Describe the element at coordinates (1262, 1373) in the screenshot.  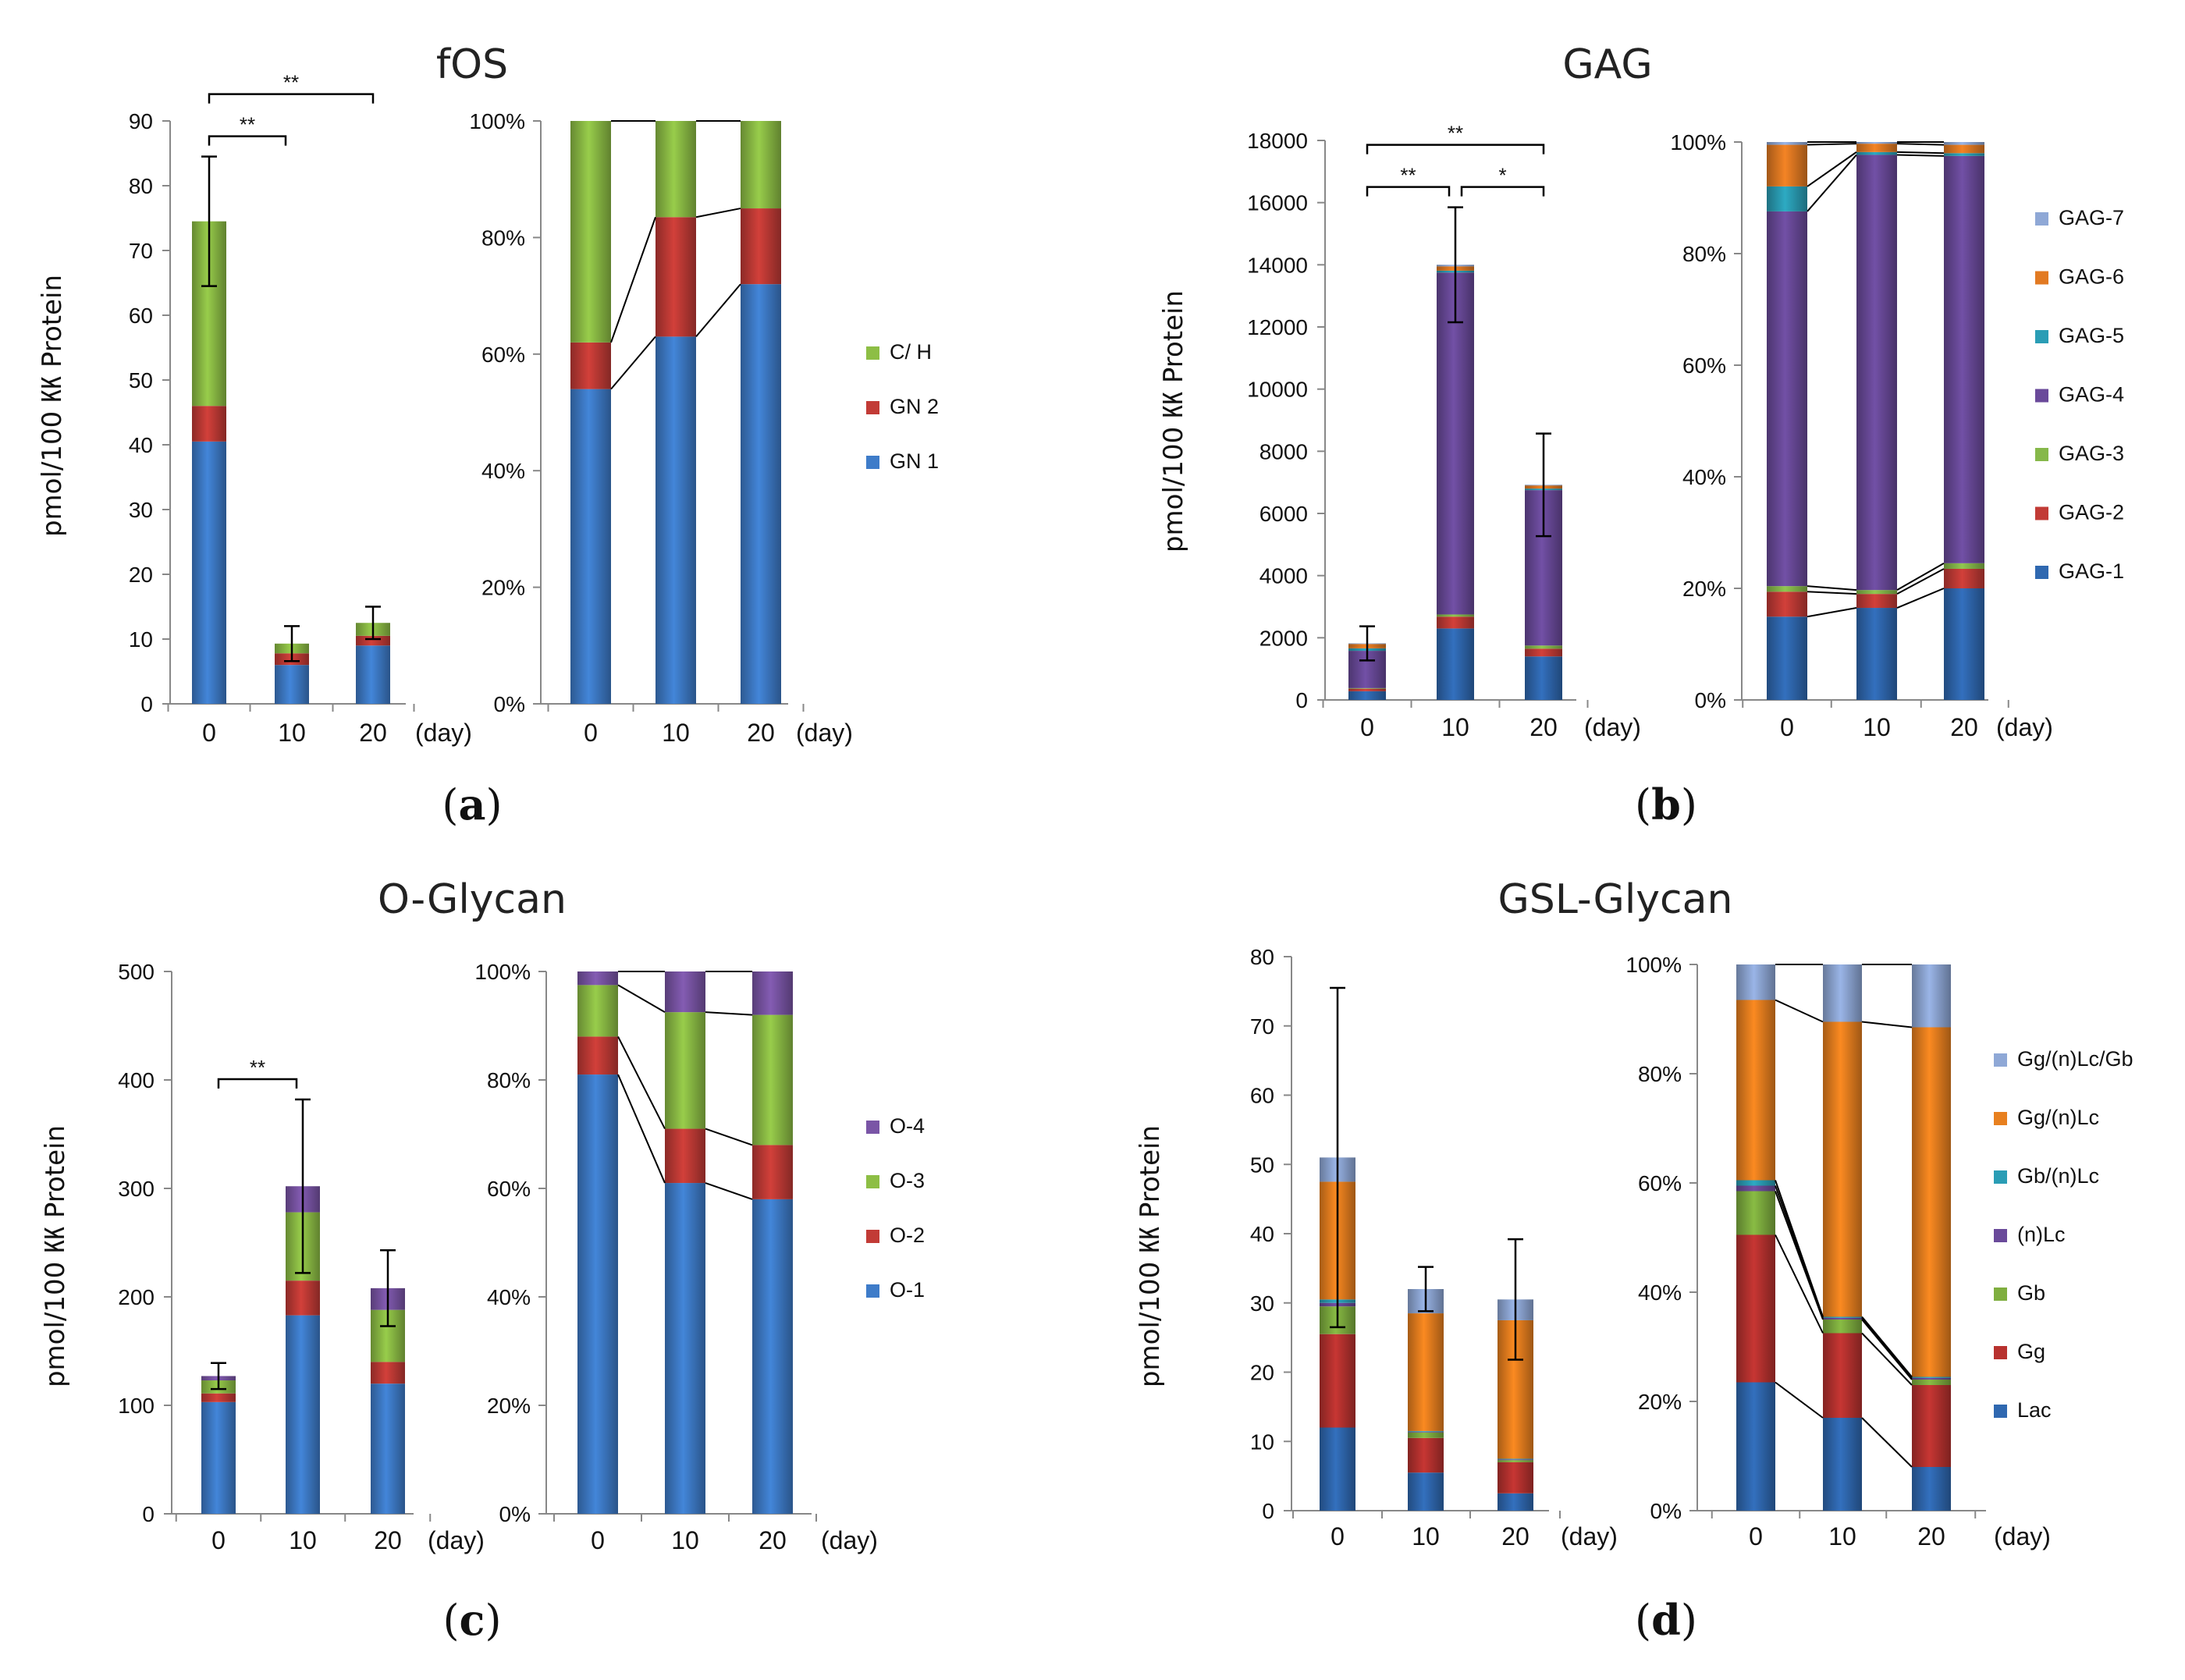
I see `y-tick-label: 20` at that location.